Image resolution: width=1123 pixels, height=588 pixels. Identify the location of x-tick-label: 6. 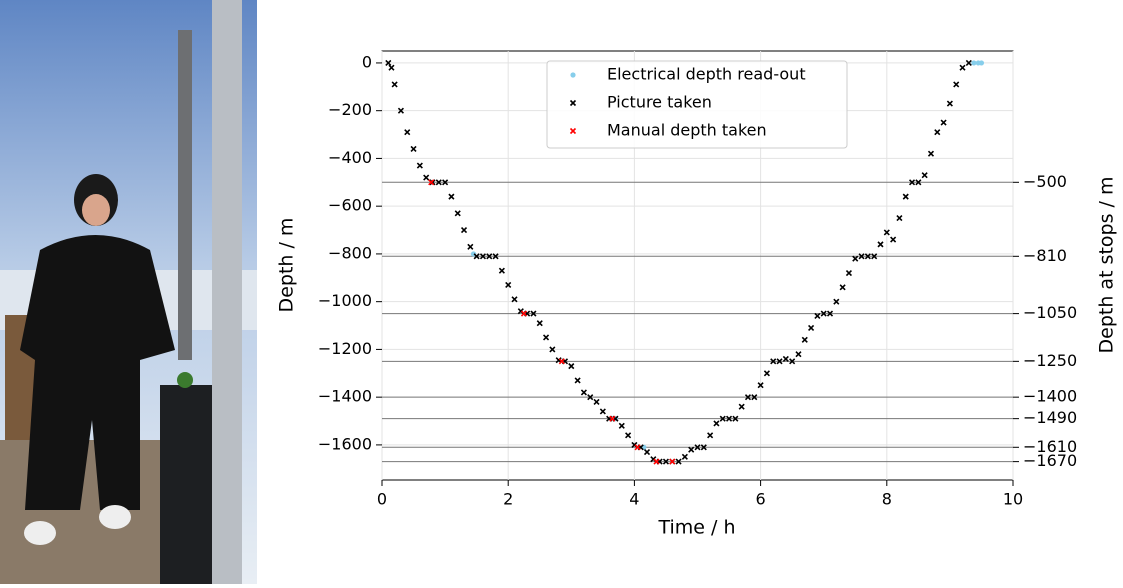
(761, 499).